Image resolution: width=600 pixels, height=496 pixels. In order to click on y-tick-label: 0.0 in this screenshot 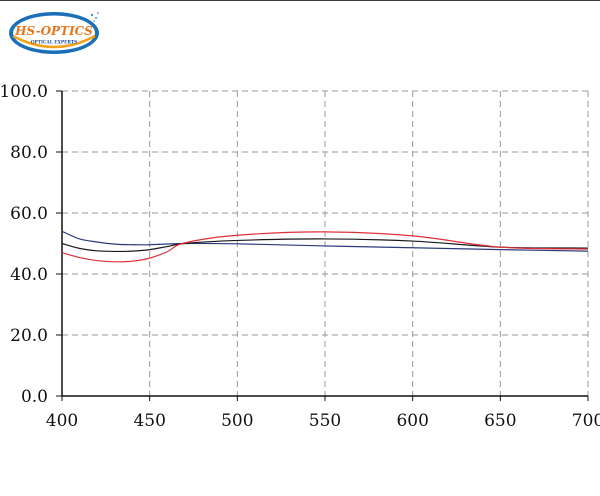, I will do `click(34, 397)`.